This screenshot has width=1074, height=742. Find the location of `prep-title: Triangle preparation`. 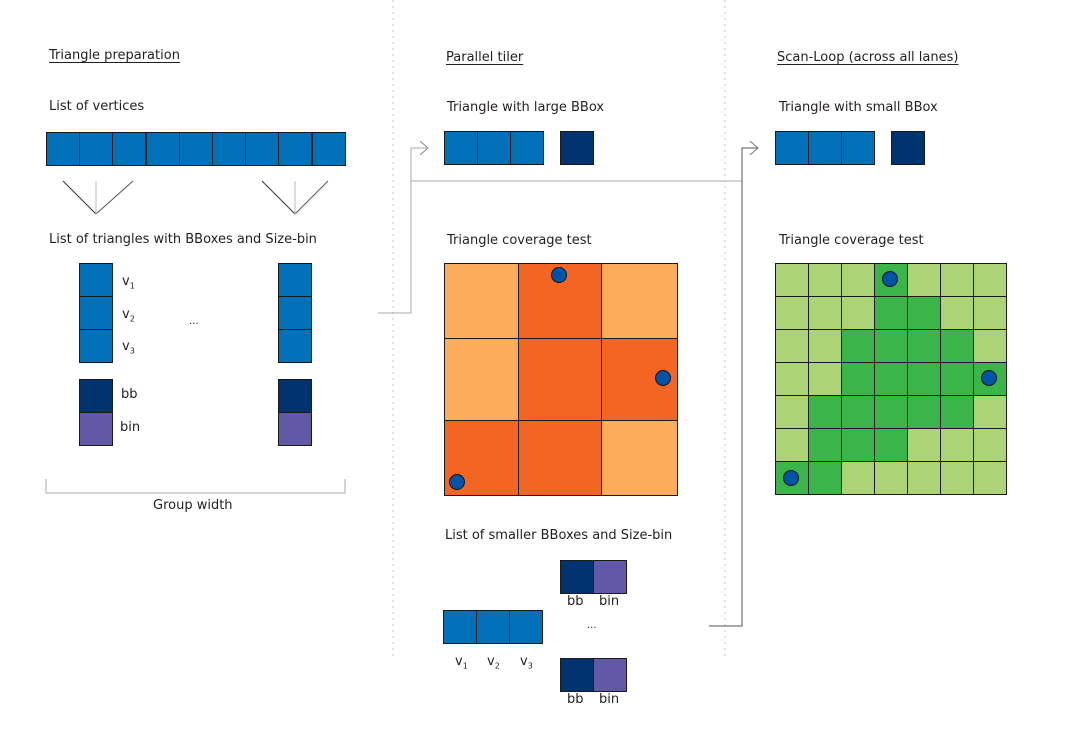

prep-title: Triangle preparation is located at coordinates (114, 55).